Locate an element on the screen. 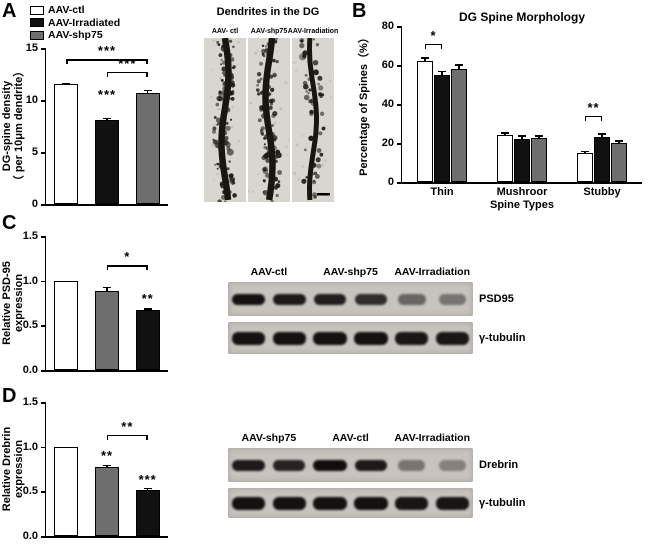 The image size is (650, 550). legend-item: AAV-ctl is located at coordinates (75, 10).